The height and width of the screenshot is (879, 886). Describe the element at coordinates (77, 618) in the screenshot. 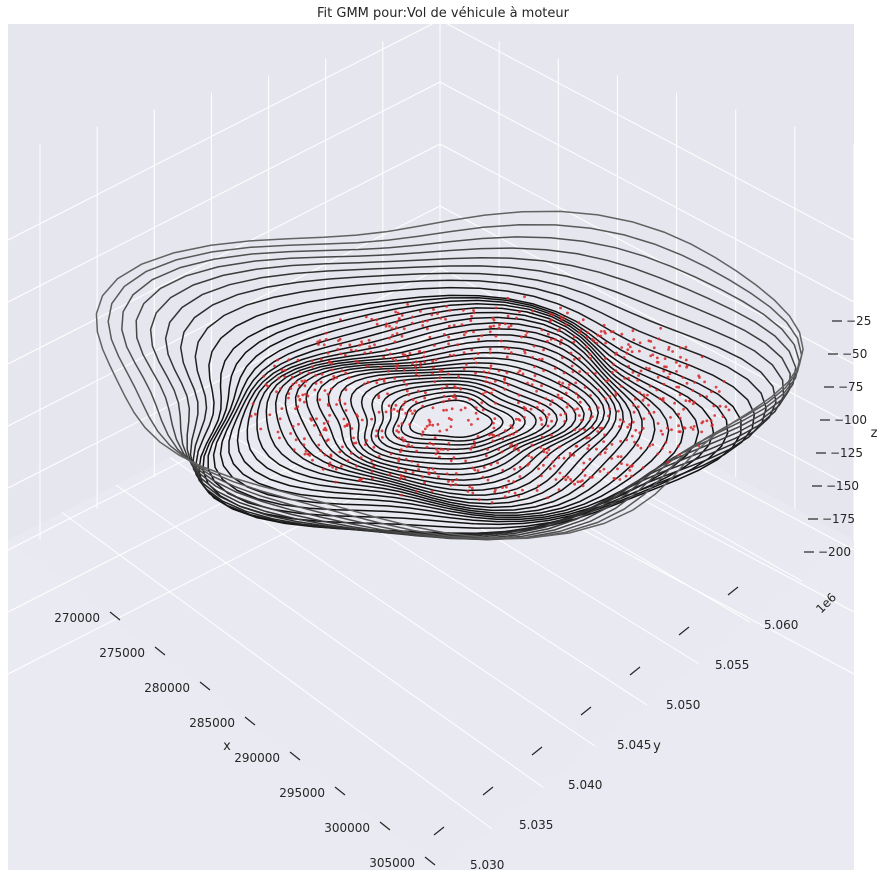

I see `x-tick-label: 270000` at that location.